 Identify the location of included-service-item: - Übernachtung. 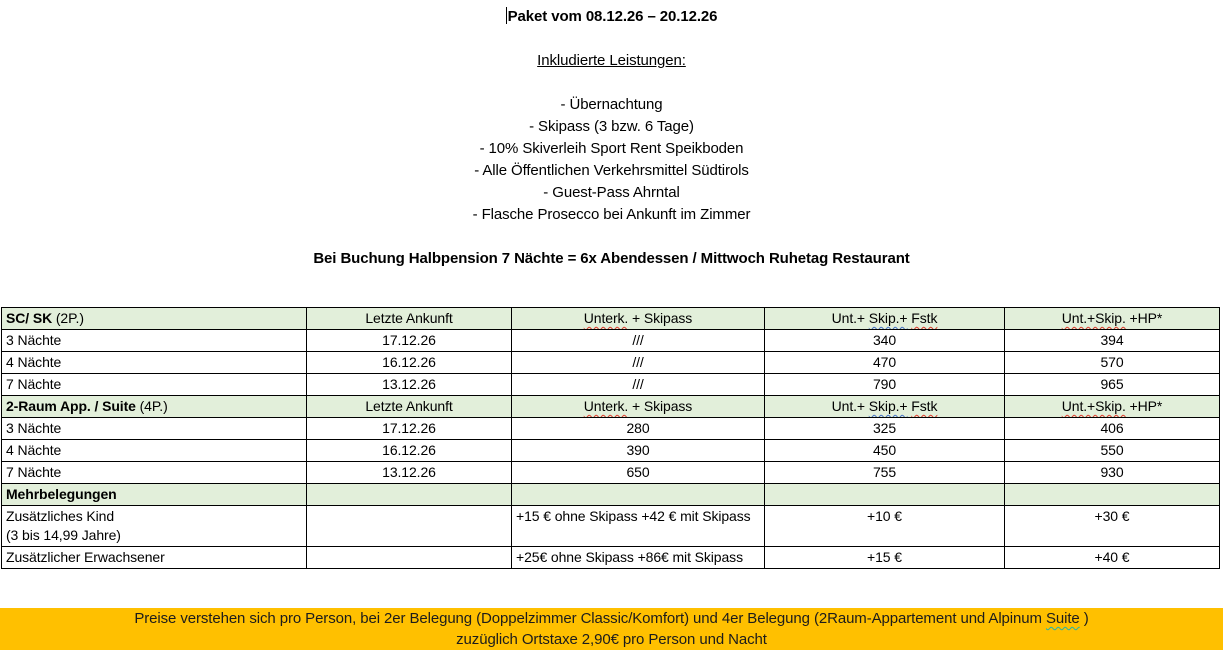
(611, 104).